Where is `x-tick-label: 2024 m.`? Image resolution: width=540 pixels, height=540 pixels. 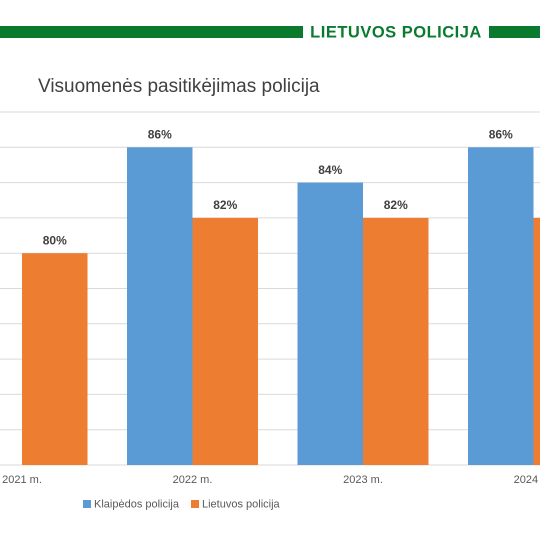 x-tick-label: 2024 m. is located at coordinates (527, 480).